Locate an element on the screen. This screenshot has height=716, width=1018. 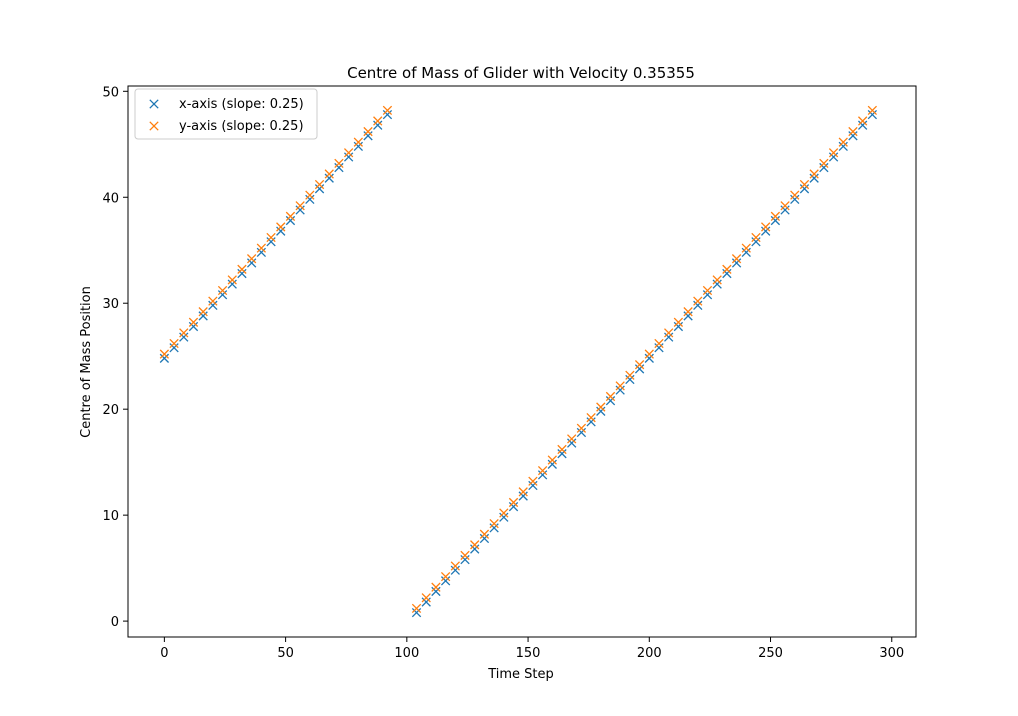
legend-label-x-axis: x-axis (slope: 0.25) is located at coordinates (241, 104).